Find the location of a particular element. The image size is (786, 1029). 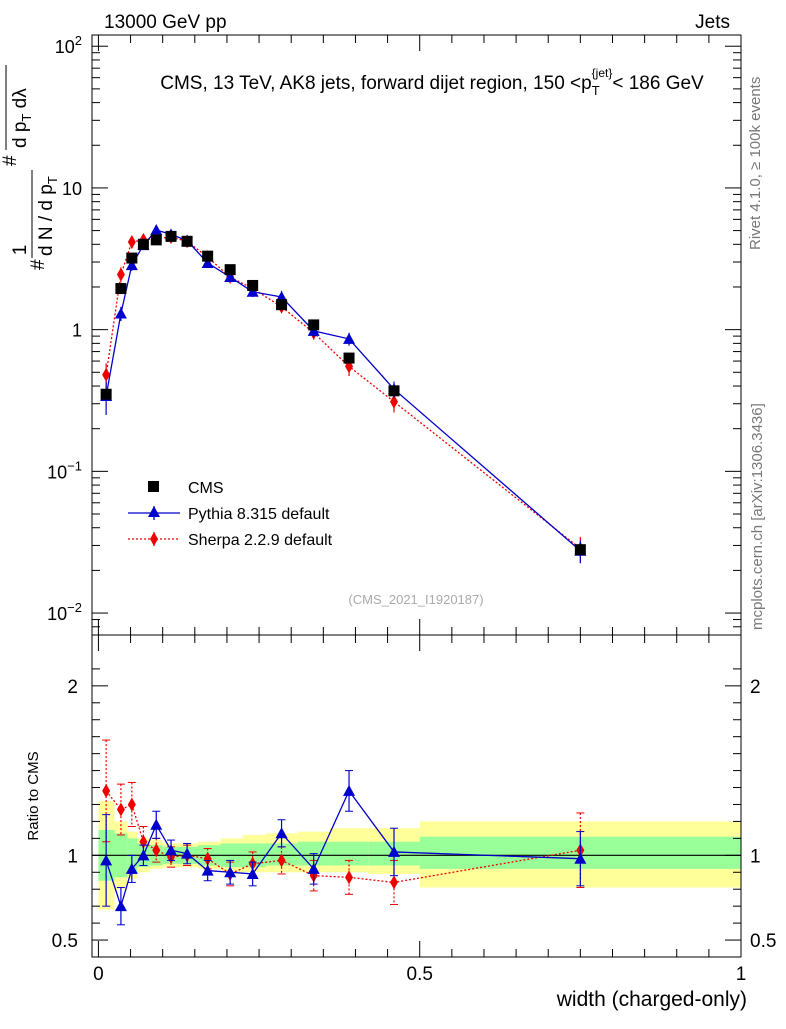

main-y-tick-label: 10² is located at coordinates (68, 45).